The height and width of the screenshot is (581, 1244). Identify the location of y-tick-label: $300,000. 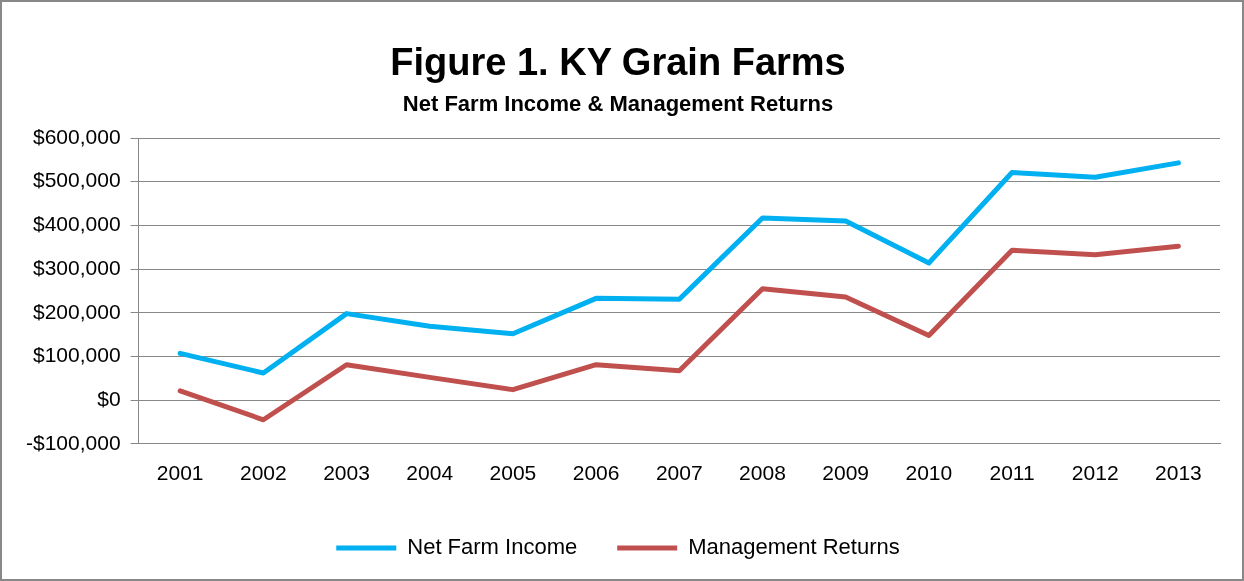
(76, 267).